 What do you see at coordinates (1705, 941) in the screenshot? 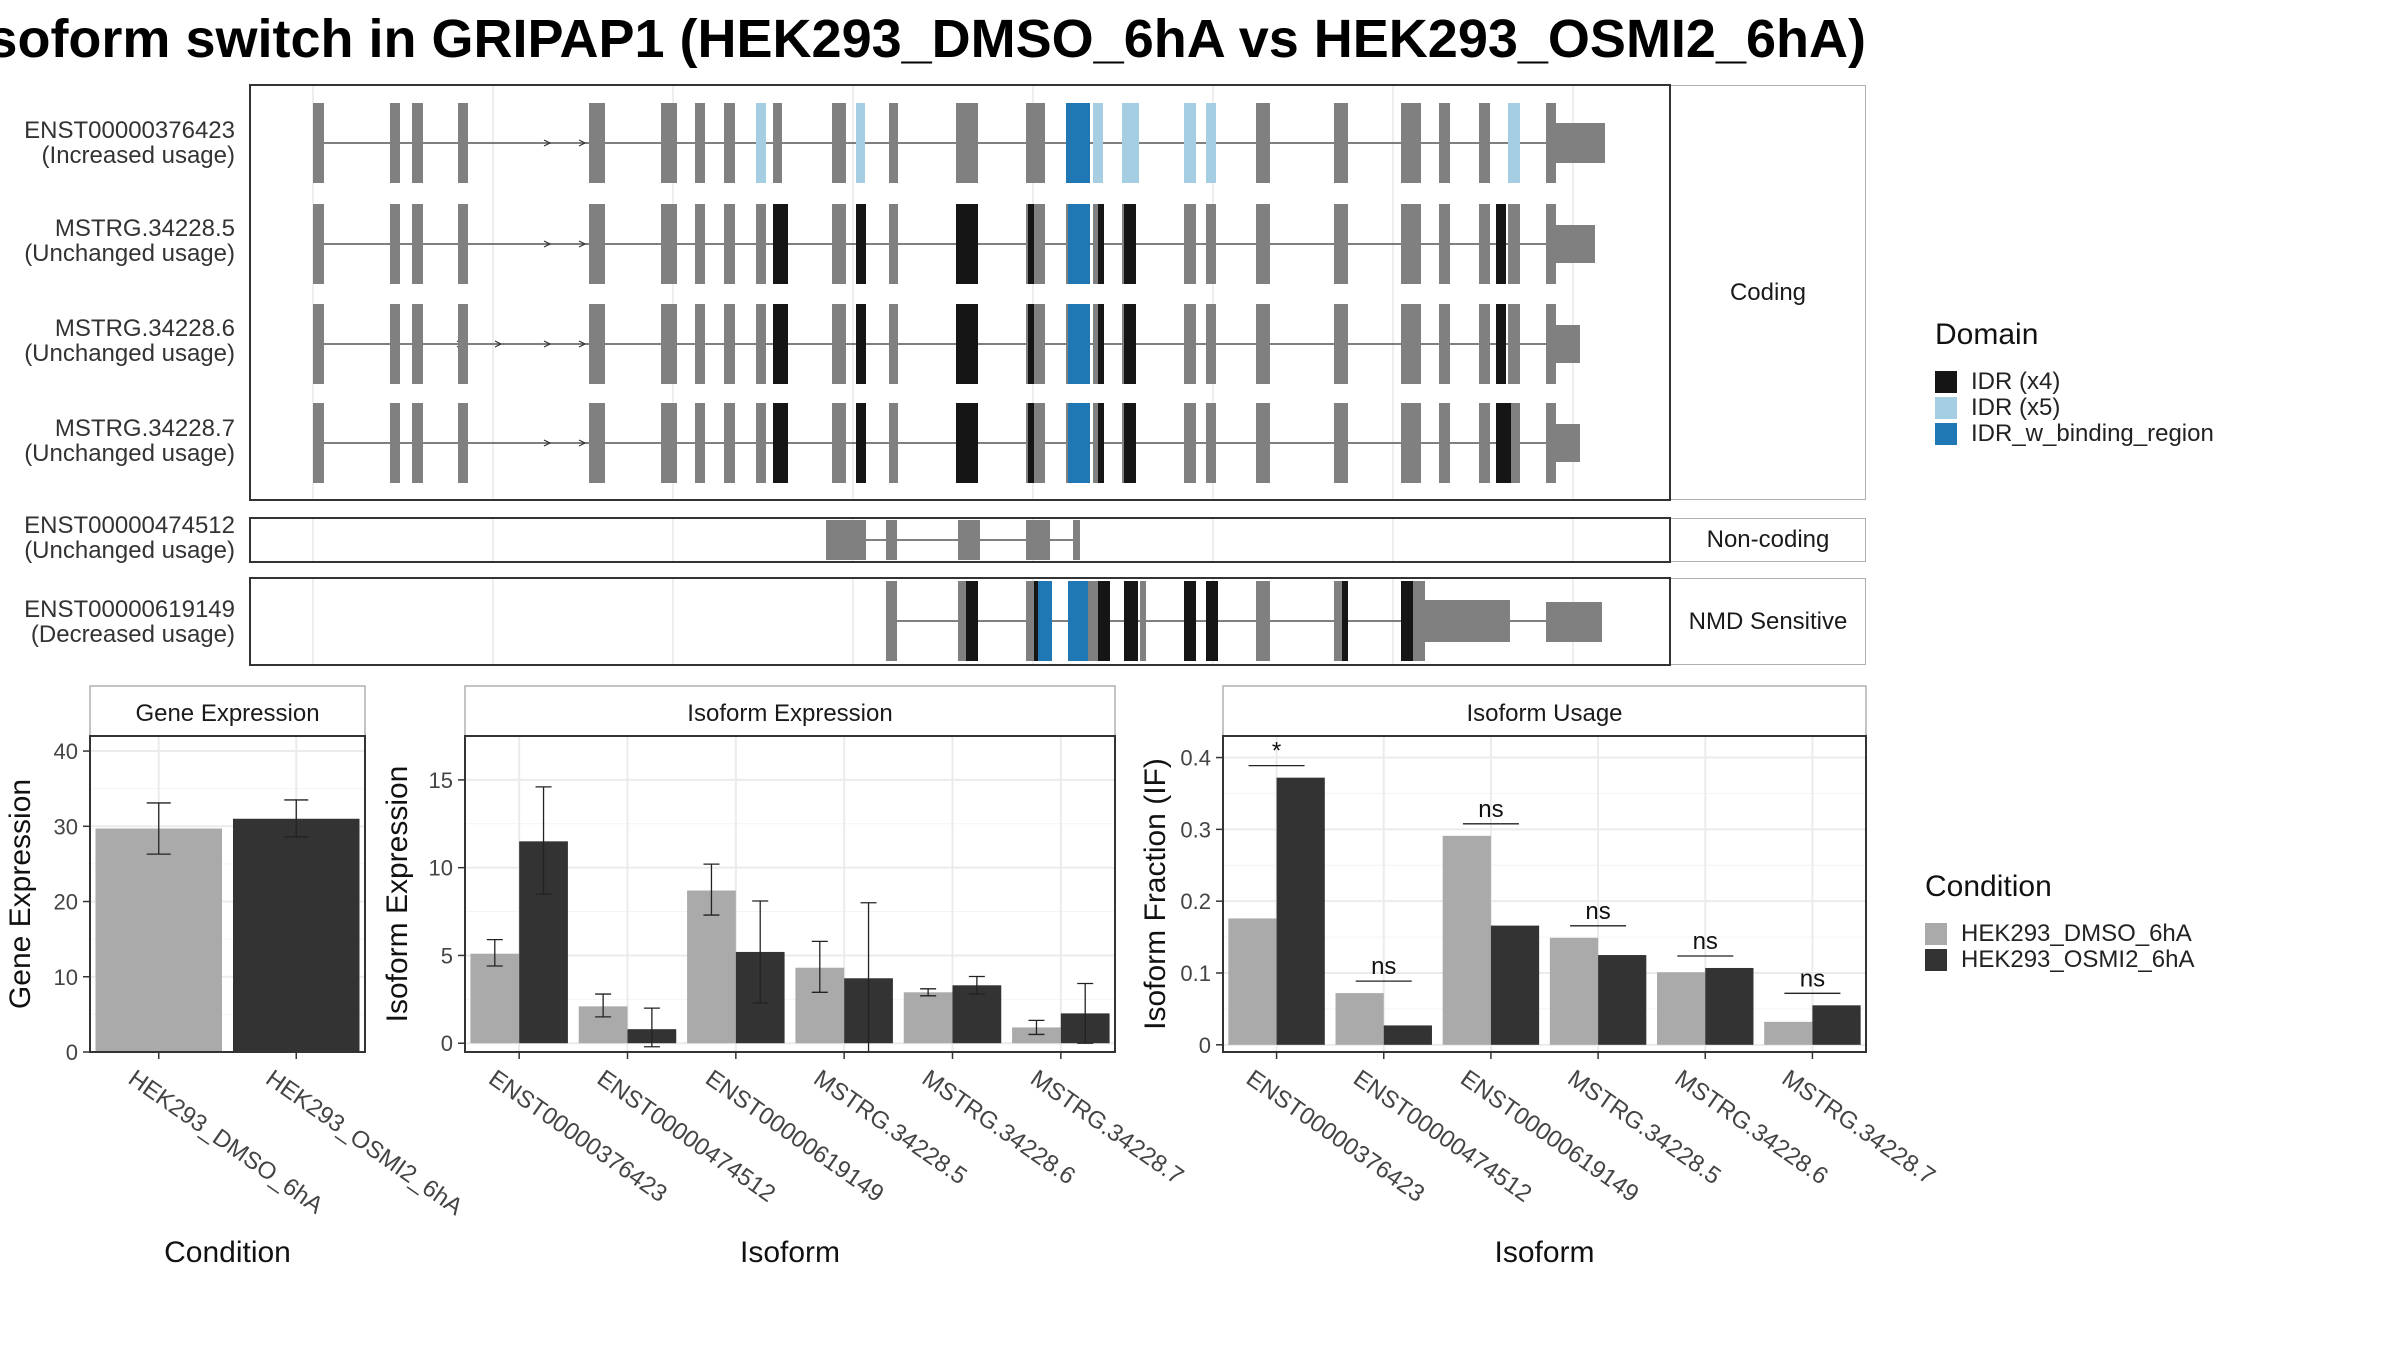
I see `significance-label: ns` at bounding box center [1705, 941].